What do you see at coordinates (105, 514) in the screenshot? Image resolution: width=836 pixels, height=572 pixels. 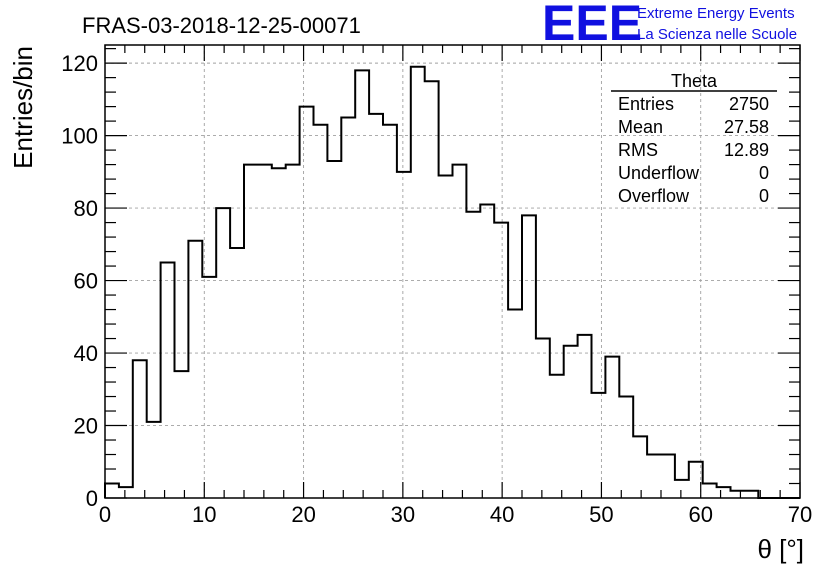 I see `x-tick-label-0: 0` at bounding box center [105, 514].